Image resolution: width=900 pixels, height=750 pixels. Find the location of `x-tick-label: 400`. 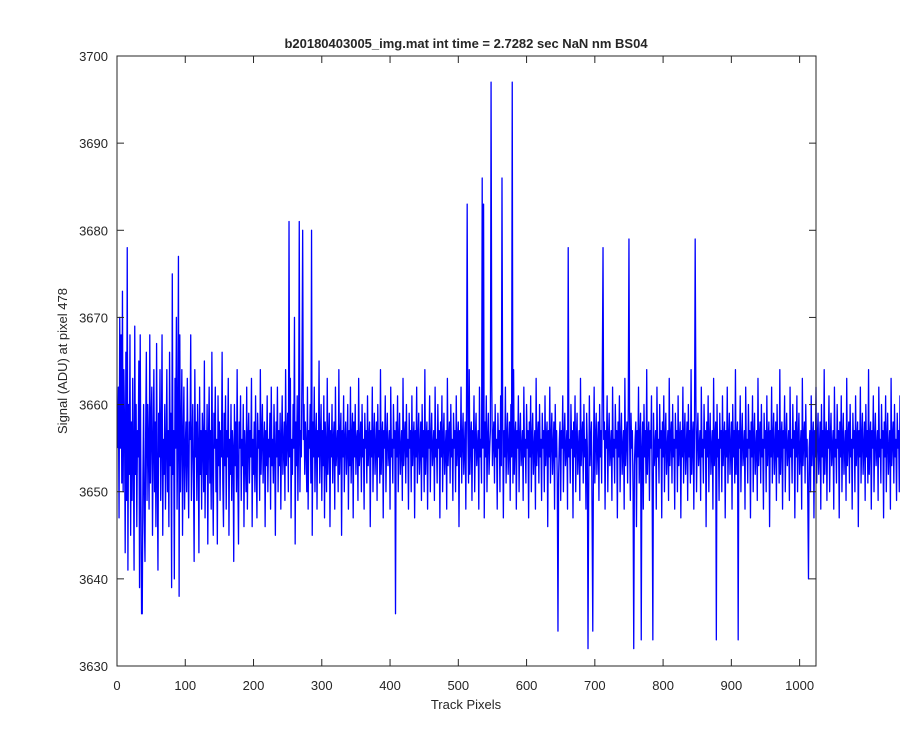

x-tick-label: 400 is located at coordinates (390, 685).